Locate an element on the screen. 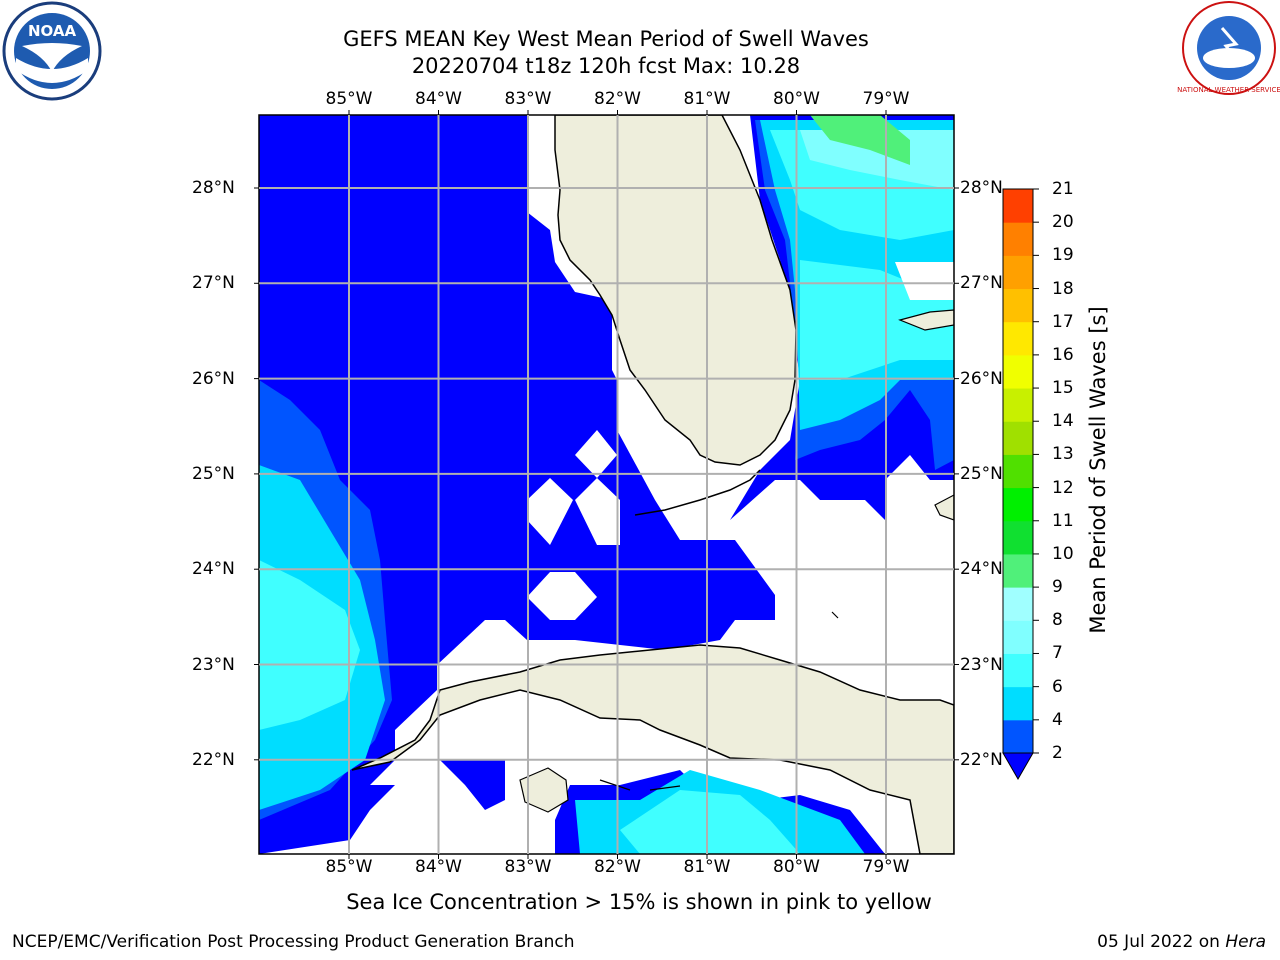 This screenshot has width=1280, height=960. cuba-landmass is located at coordinates (652, 749).